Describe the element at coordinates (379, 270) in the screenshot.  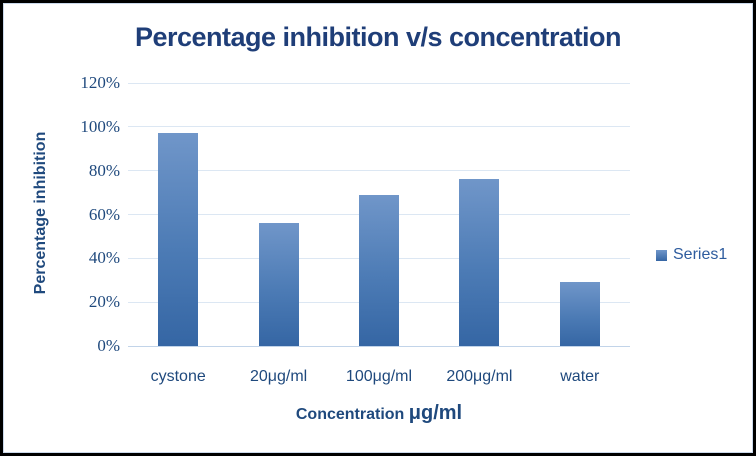
I see `bar-100μg/ml` at that location.